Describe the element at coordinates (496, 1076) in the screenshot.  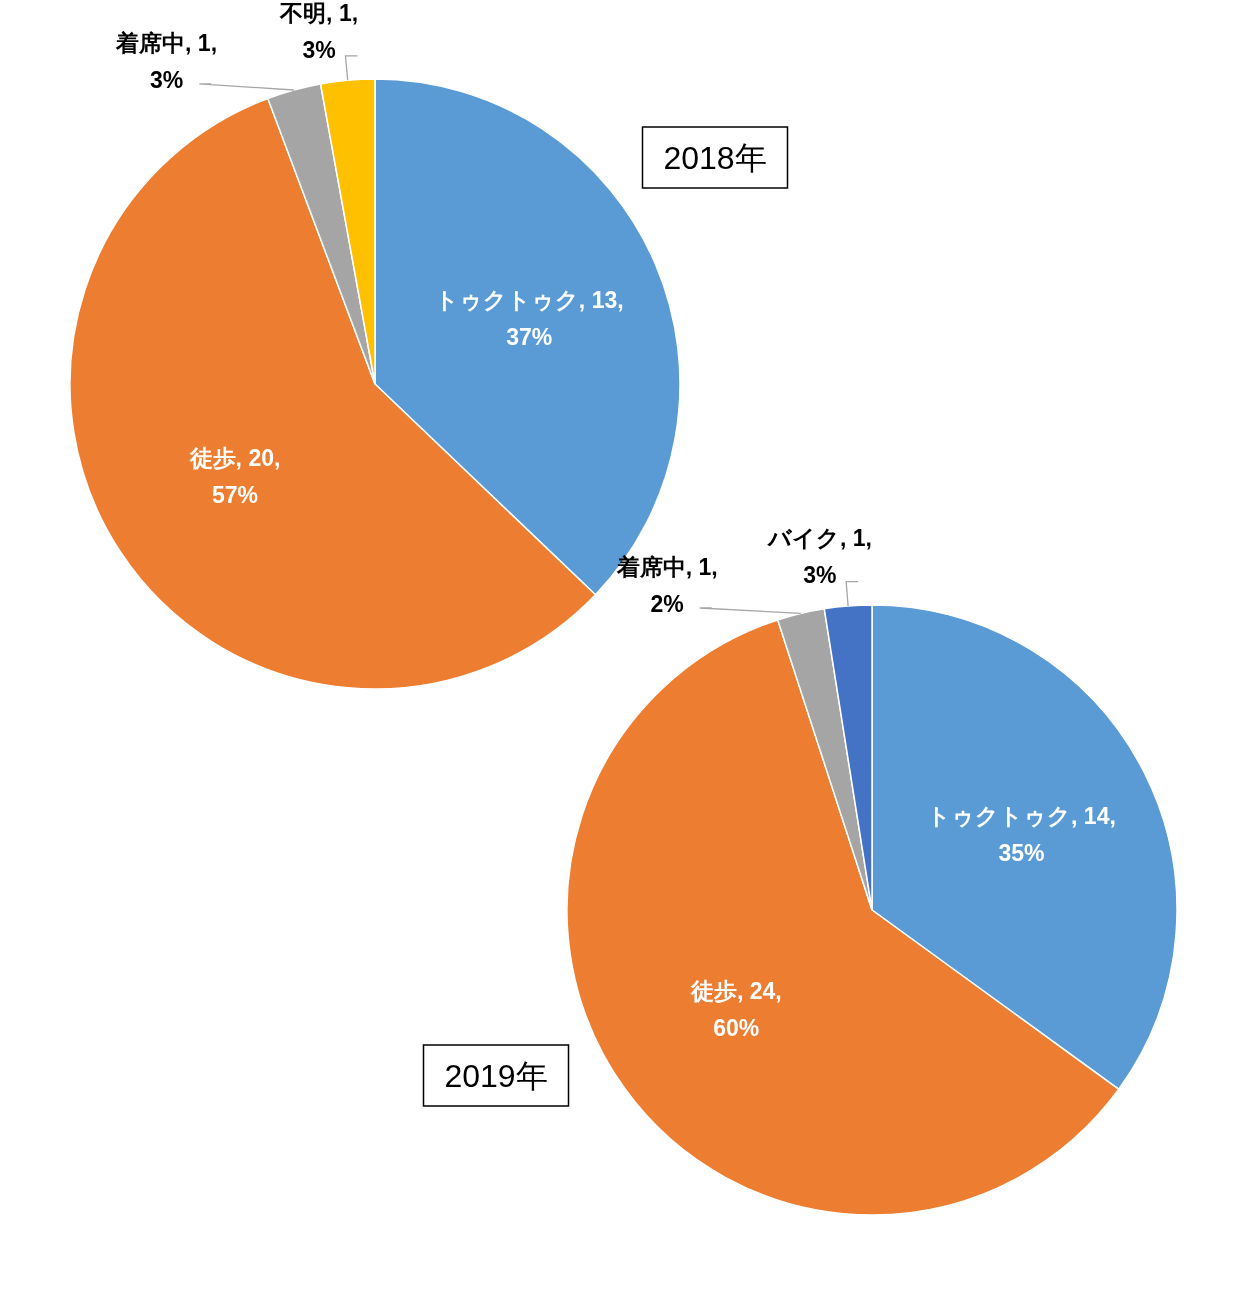
I see `text: 2019年` at that location.